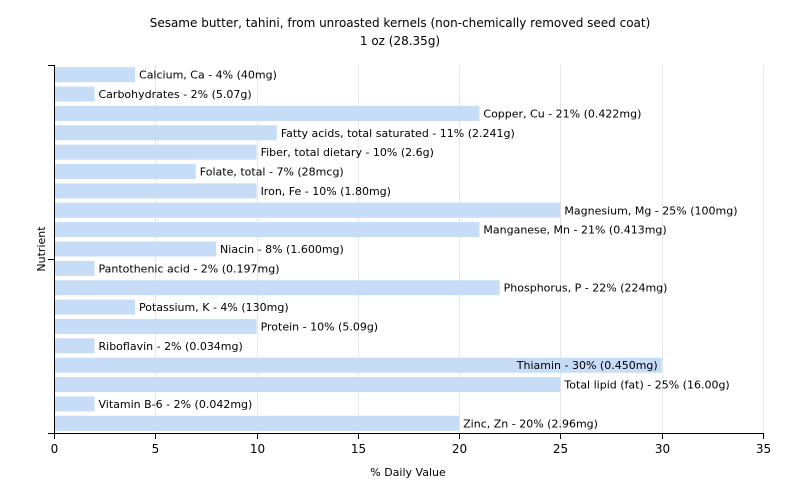  What do you see at coordinates (347, 152) in the screenshot?
I see `bar-label: Fiber, total dietary - 10% (2.6g)` at bounding box center [347, 152].